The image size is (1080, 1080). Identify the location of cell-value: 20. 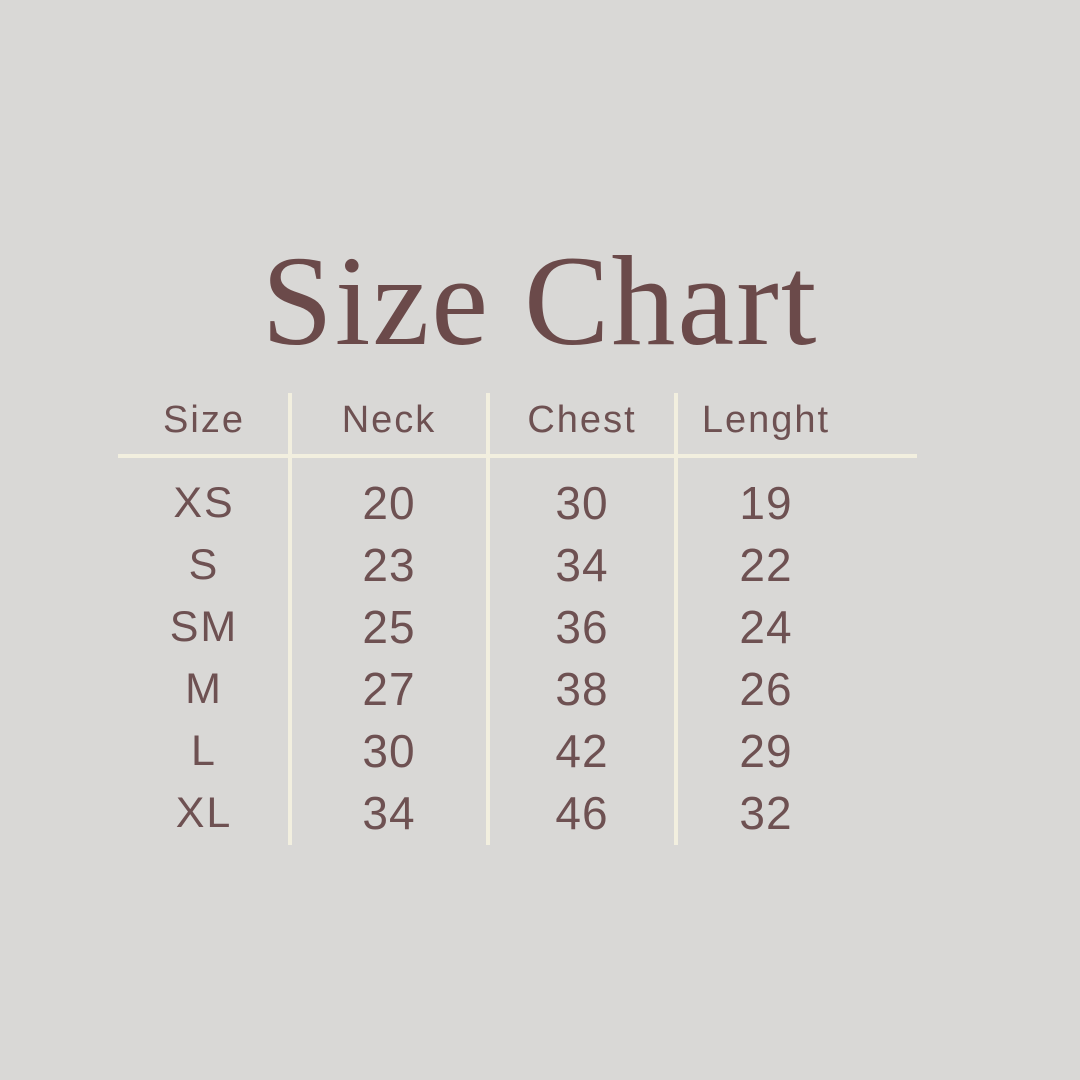
(389, 503).